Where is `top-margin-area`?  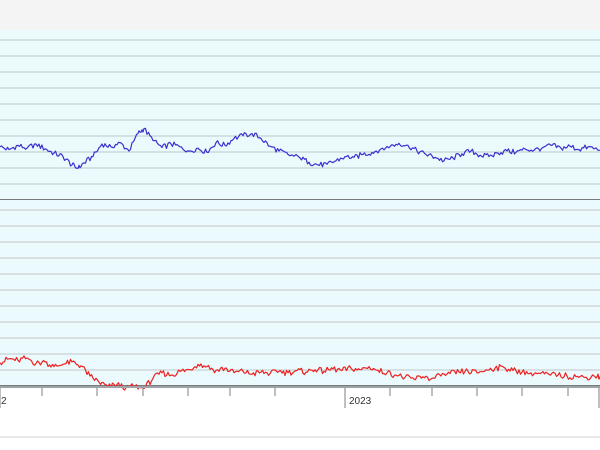 top-margin-area is located at coordinates (300, 15).